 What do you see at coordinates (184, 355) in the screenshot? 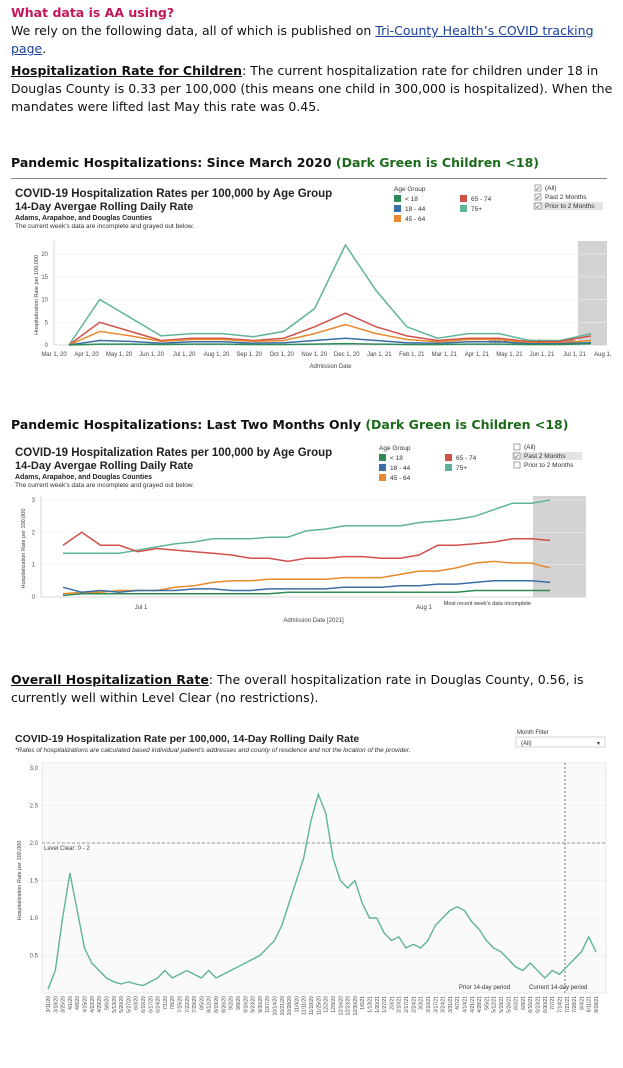
I see `x-tick-label: Jul 1, 20` at bounding box center [184, 355].